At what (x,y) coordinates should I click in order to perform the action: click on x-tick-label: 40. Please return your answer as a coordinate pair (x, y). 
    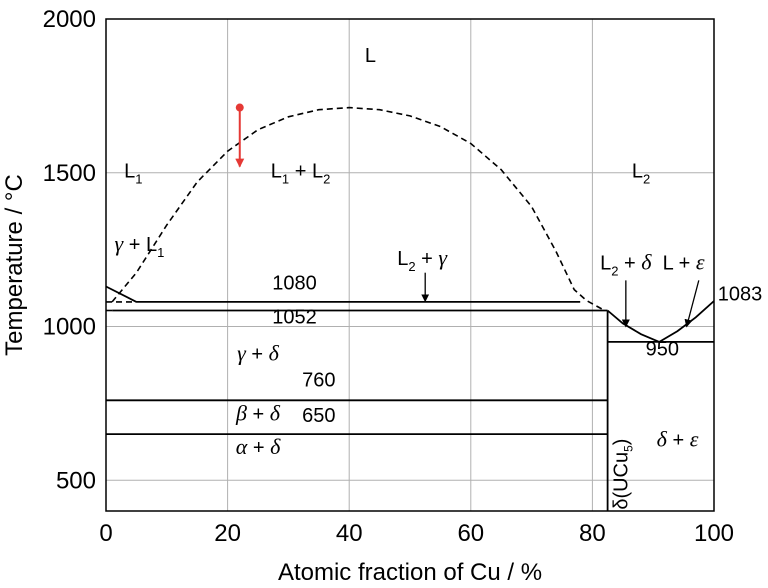
    Looking at the image, I should click on (349, 533).